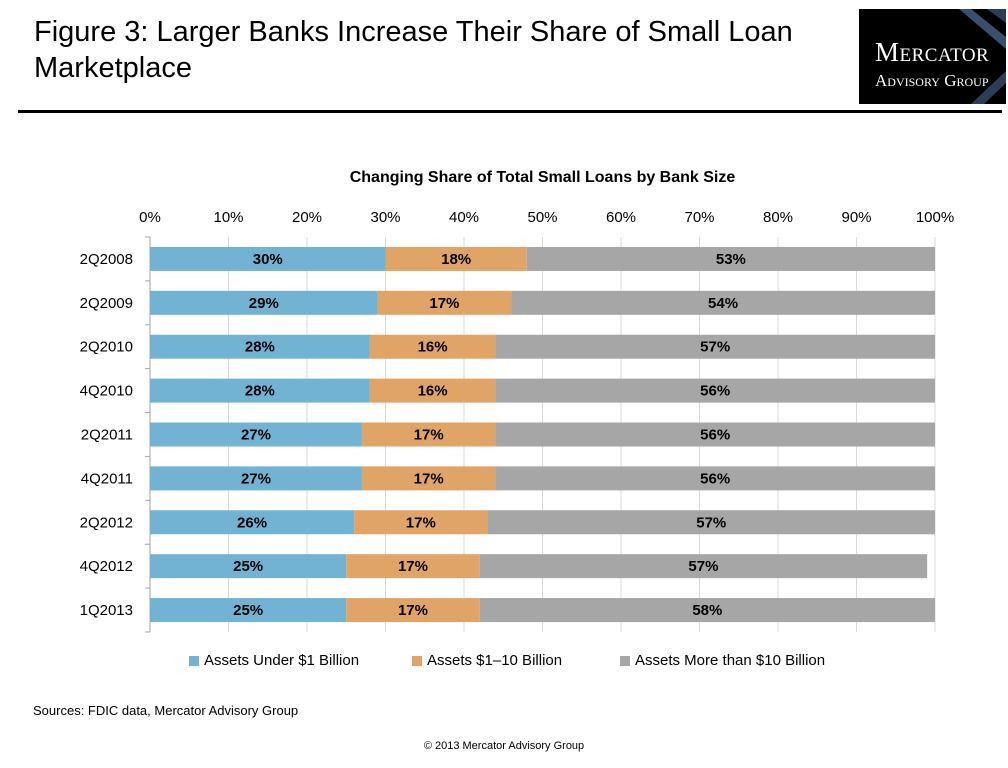 The height and width of the screenshot is (768, 1008). Describe the element at coordinates (107, 435) in the screenshot. I see `category-label: 2Q2011` at that location.